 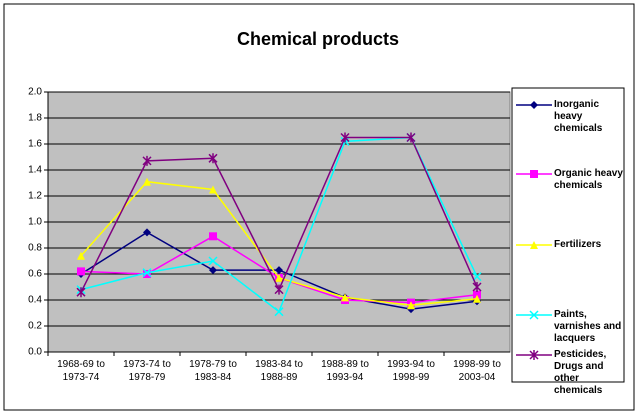 I want to click on legend-label: Inorganic heavy chemicals, so click(x=578, y=116).